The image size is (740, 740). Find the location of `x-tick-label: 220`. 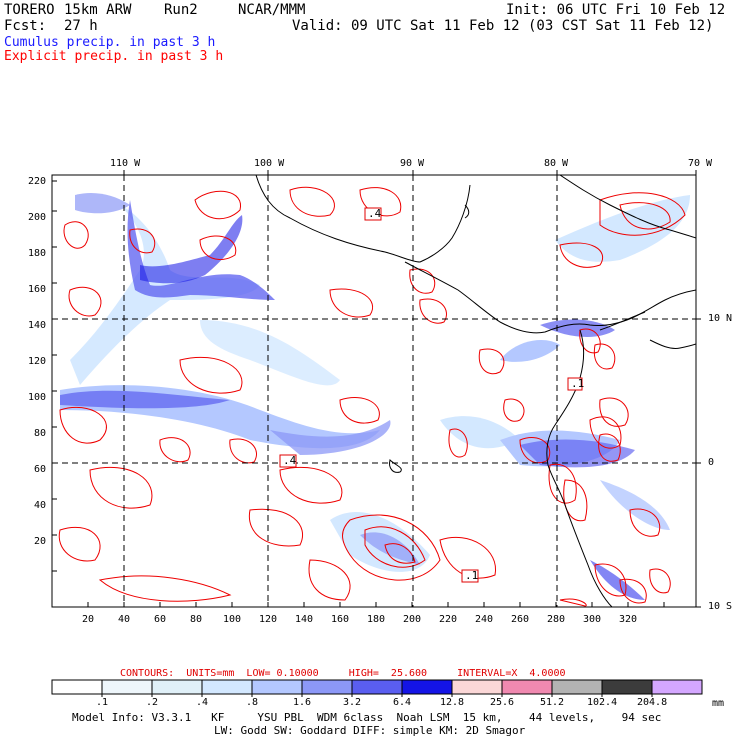

x-tick-label: 220 is located at coordinates (448, 619).